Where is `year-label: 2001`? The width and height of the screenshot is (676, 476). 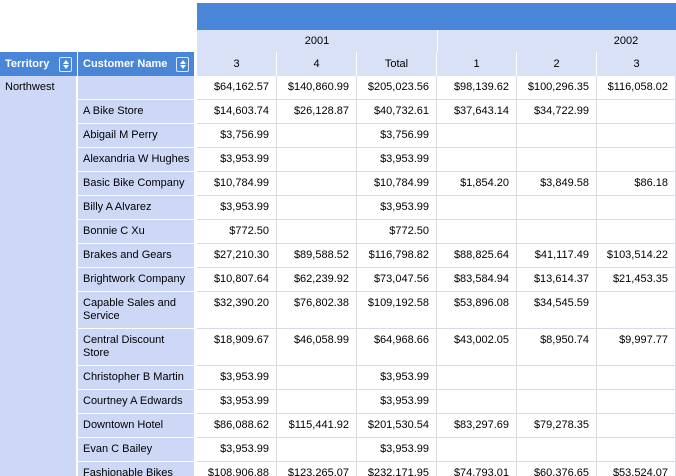 year-label: 2001 is located at coordinates (317, 40).